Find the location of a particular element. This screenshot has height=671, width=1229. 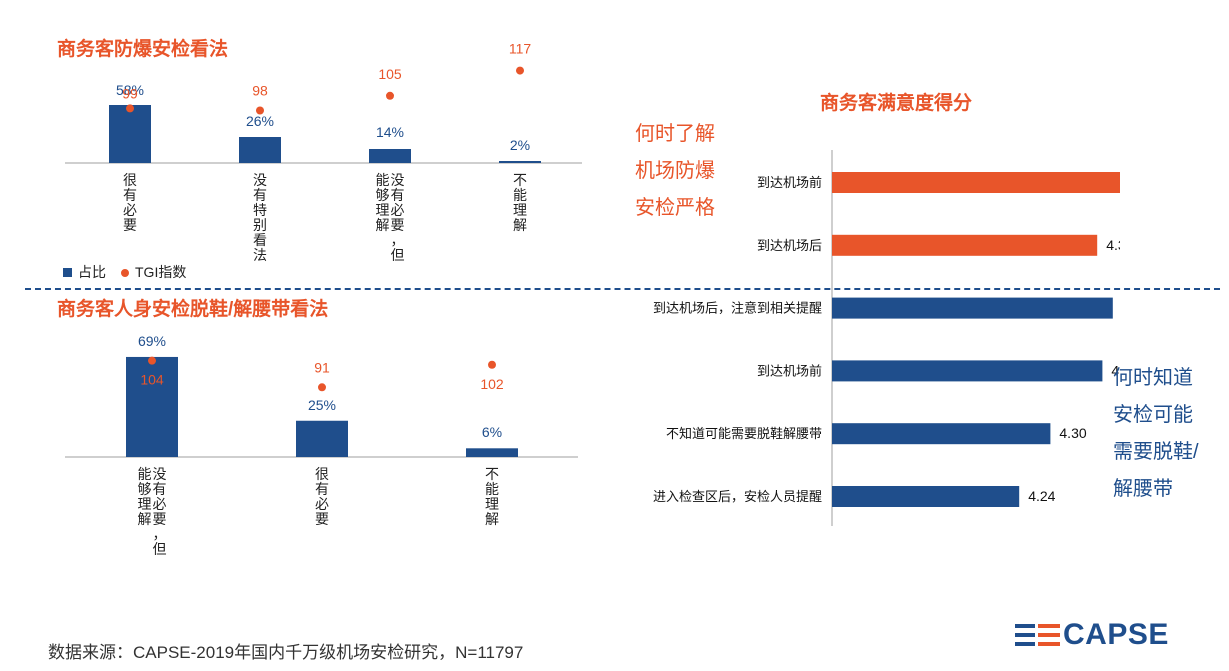

chart3-title: 商务客满意度得分 is located at coordinates (896, 103).